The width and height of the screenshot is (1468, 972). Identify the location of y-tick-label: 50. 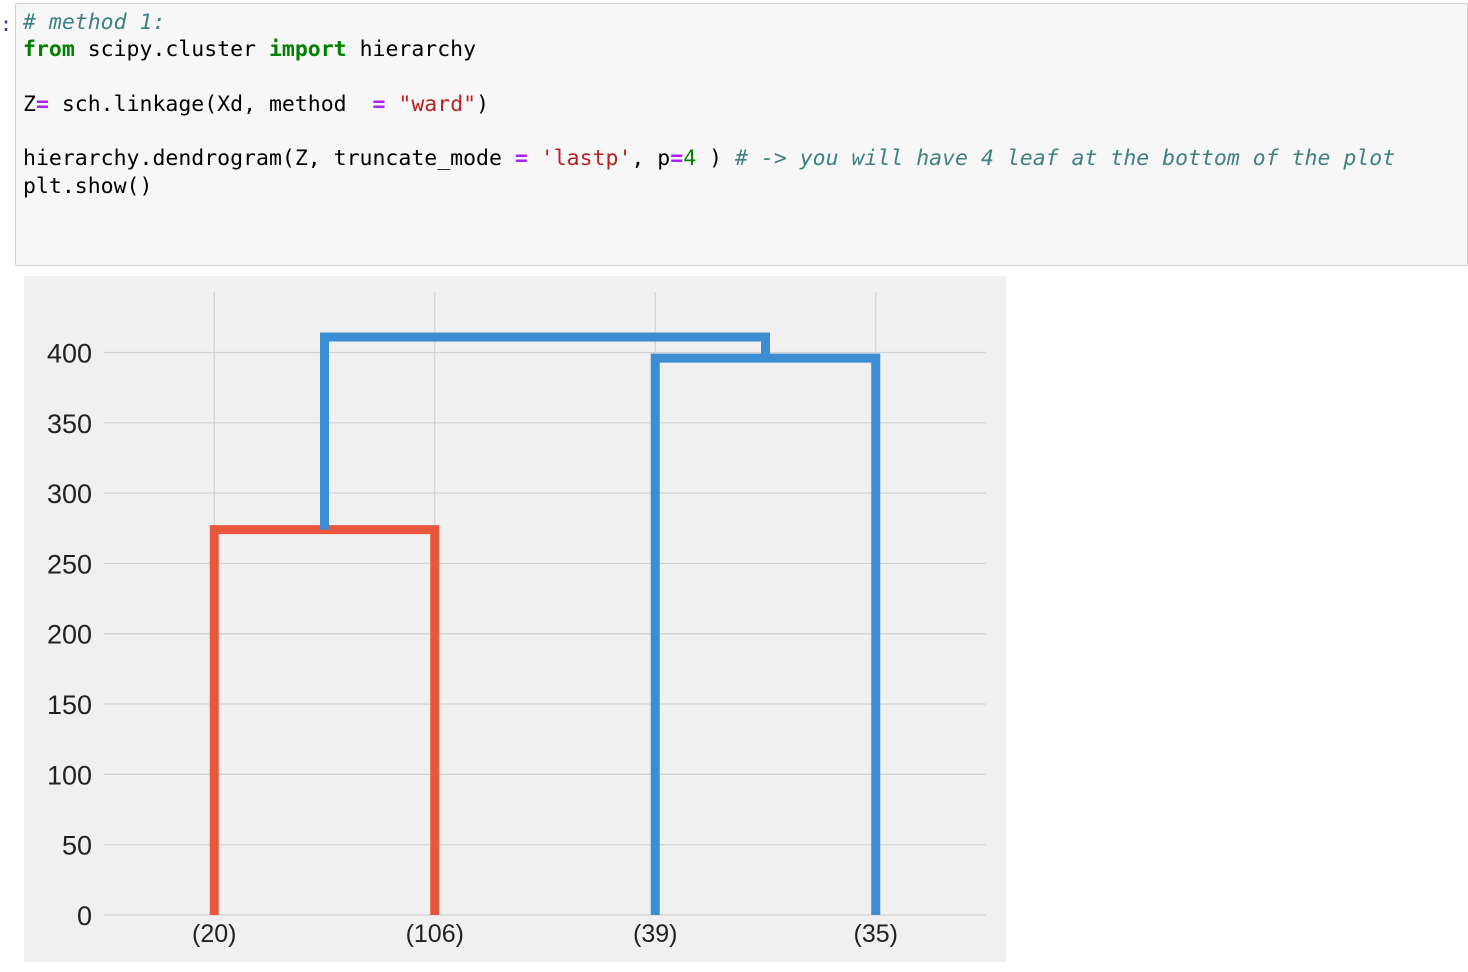
(77, 846).